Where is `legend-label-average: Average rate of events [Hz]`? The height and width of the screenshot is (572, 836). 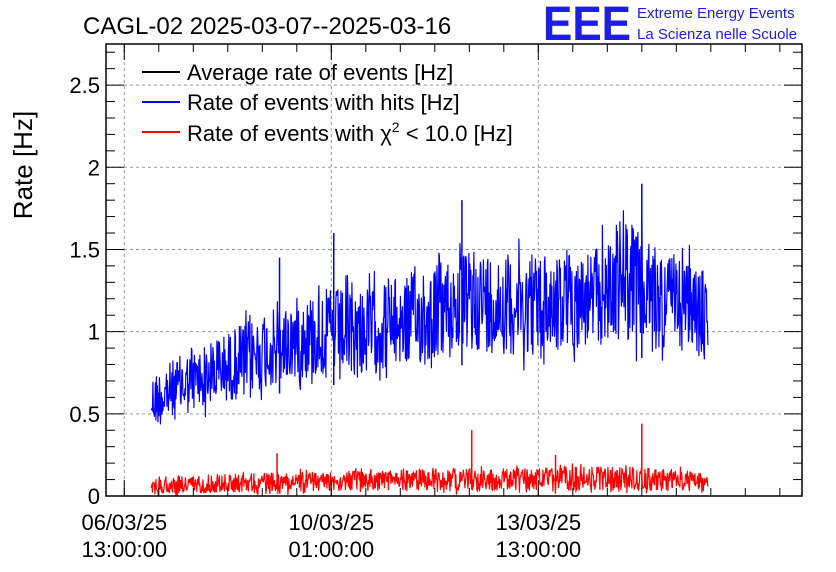
legend-label-average: Average rate of events [Hz] is located at coordinates (320, 72).